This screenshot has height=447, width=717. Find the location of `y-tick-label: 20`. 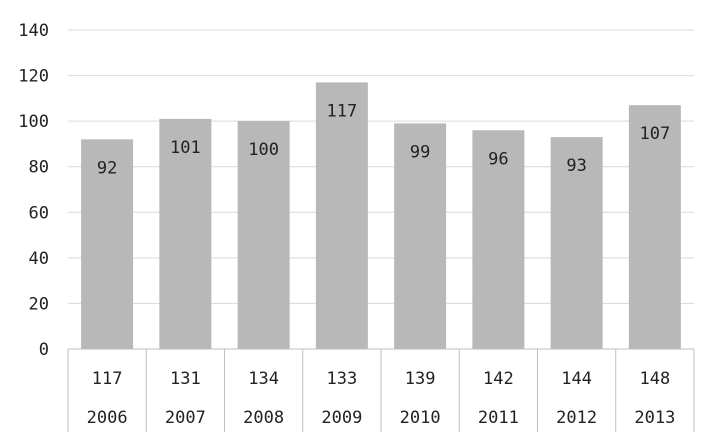

y-tick-label: 20 is located at coordinates (39, 304).